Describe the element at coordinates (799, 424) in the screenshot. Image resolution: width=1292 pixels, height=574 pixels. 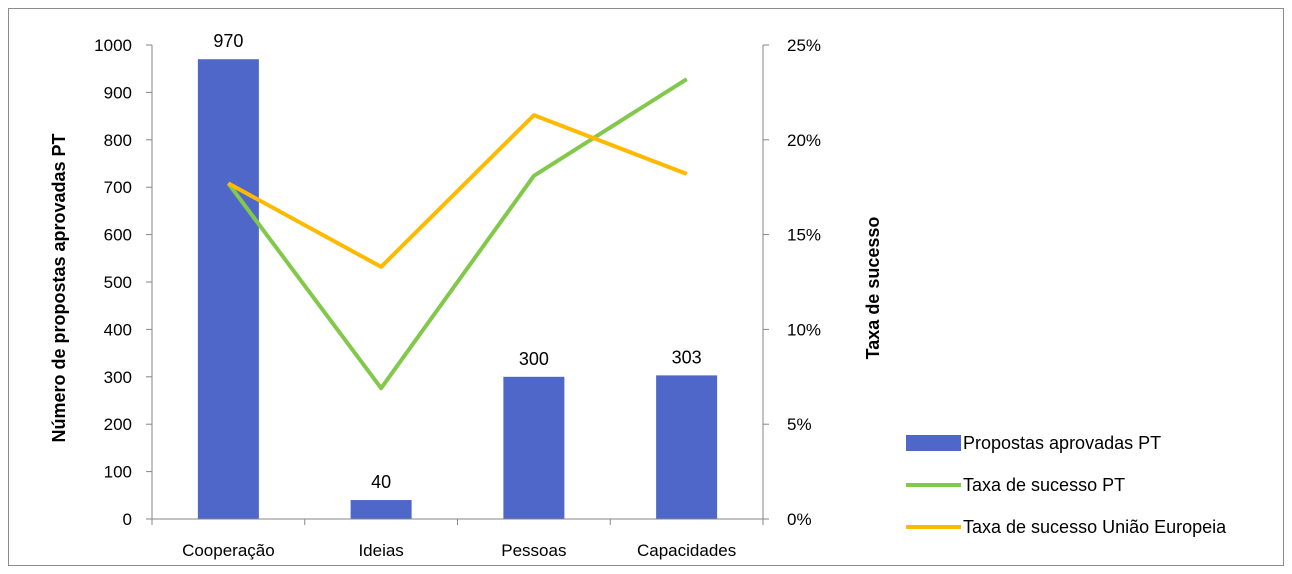
I see `y2-tick-label: 5%` at that location.